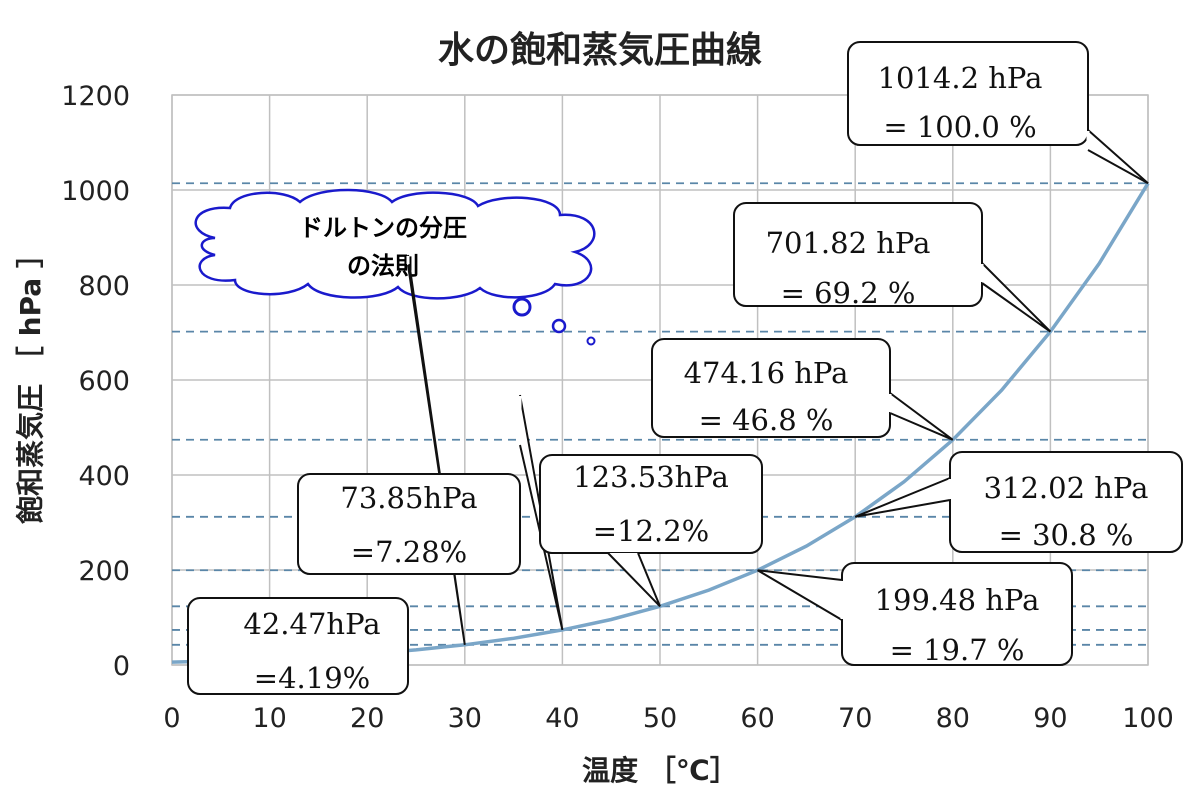 The height and width of the screenshot is (792, 1200). What do you see at coordinates (757, 718) in the screenshot?
I see `x-tick-label: 60` at bounding box center [757, 718].